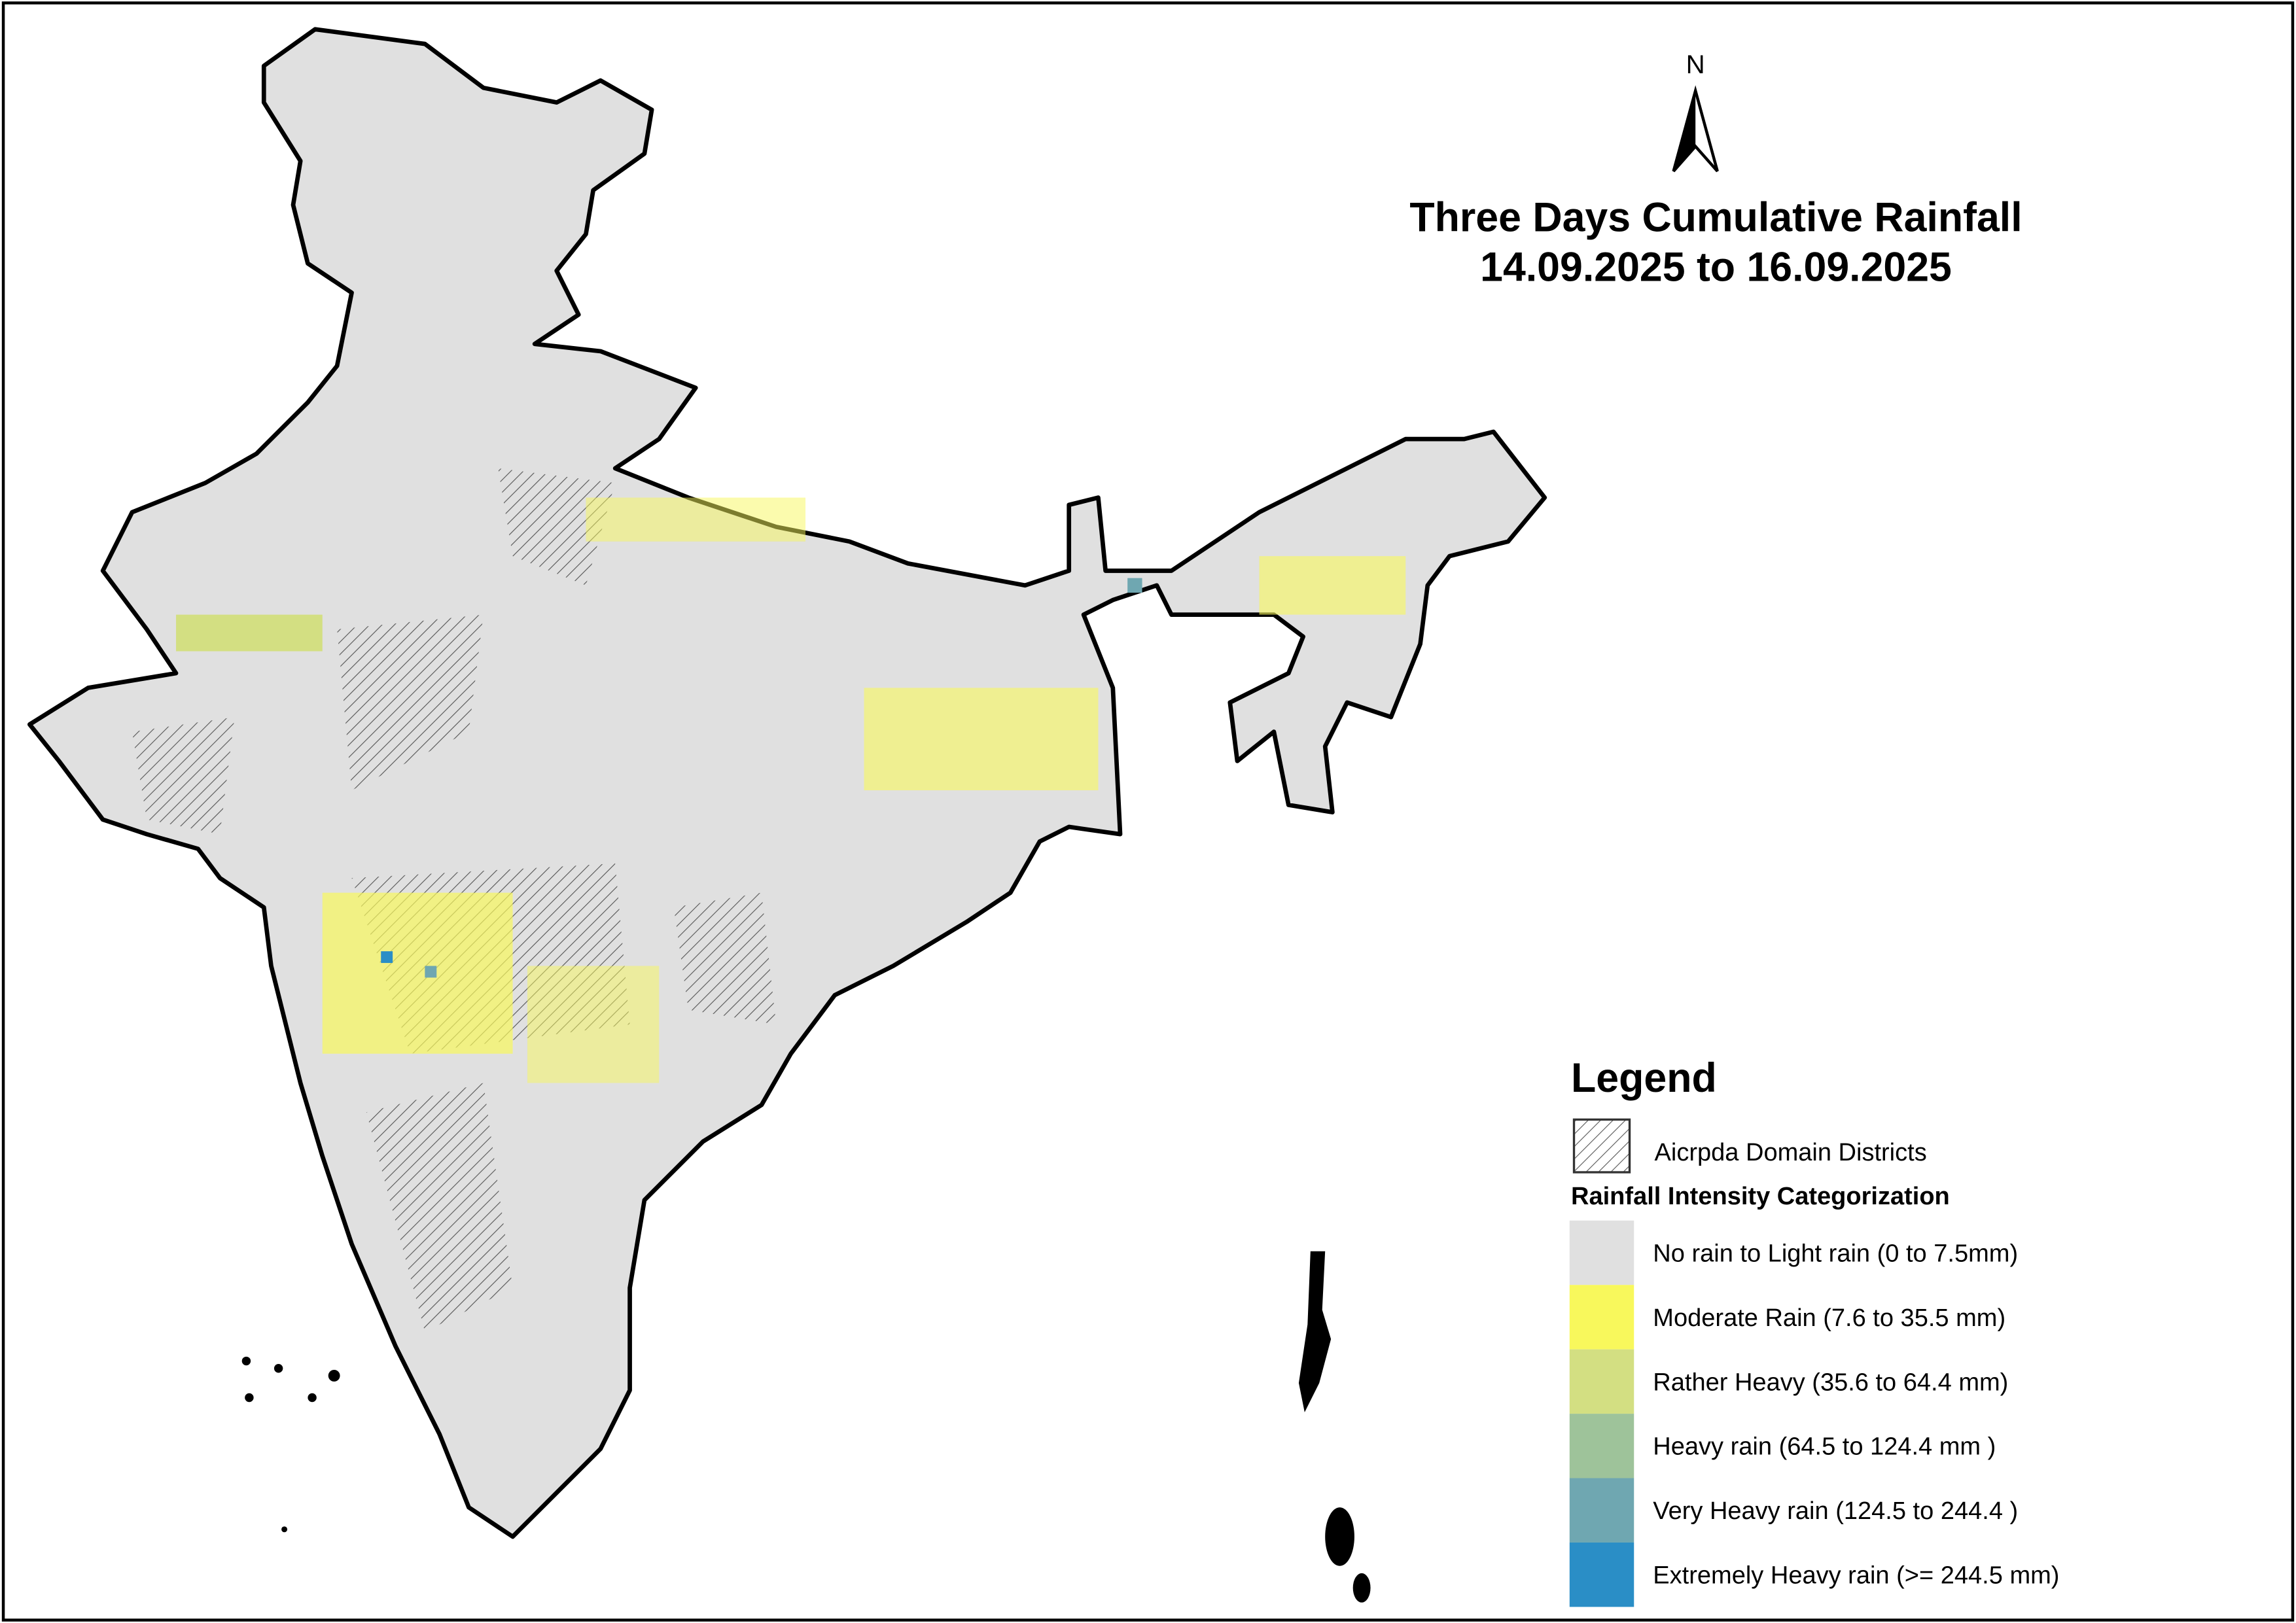 This screenshot has width=2296, height=1623. What do you see at coordinates (806, 1427) in the screenshot?
I see `islands` at bounding box center [806, 1427].